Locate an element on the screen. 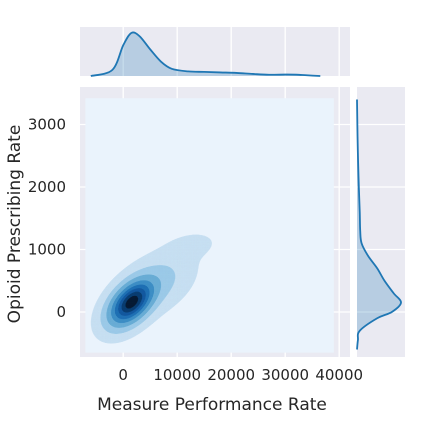 This screenshot has height=432, width=432. marginal-x-fill is located at coordinates (205, 54).